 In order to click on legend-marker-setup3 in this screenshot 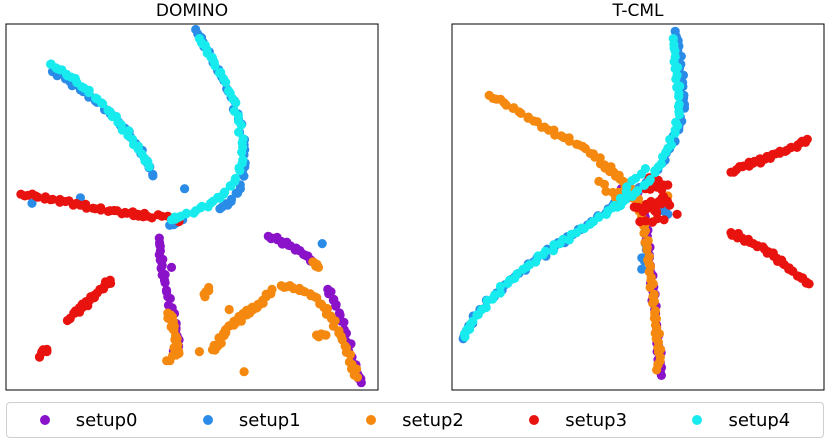, I will do `click(534, 420)`.